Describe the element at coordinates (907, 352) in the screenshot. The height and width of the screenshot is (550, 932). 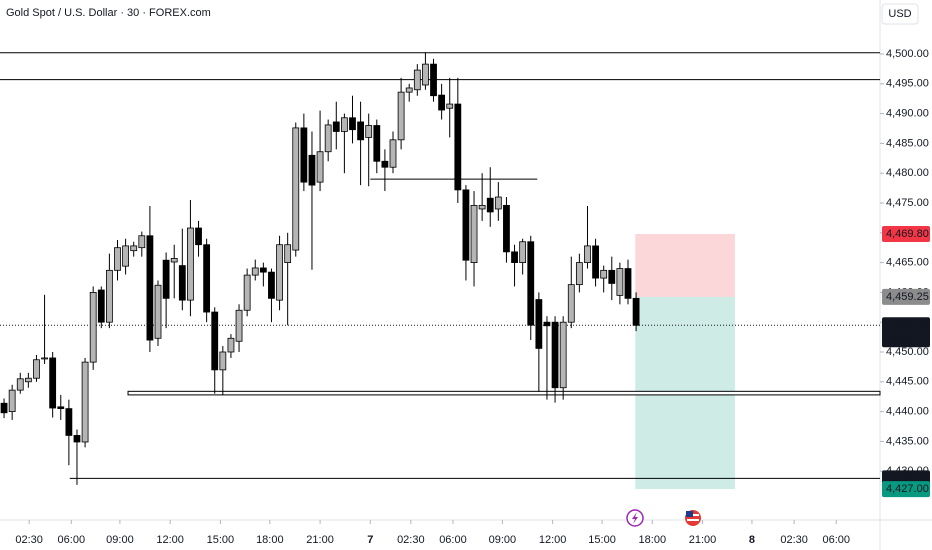
I see `y-tick-label: 4,450.00` at that location.